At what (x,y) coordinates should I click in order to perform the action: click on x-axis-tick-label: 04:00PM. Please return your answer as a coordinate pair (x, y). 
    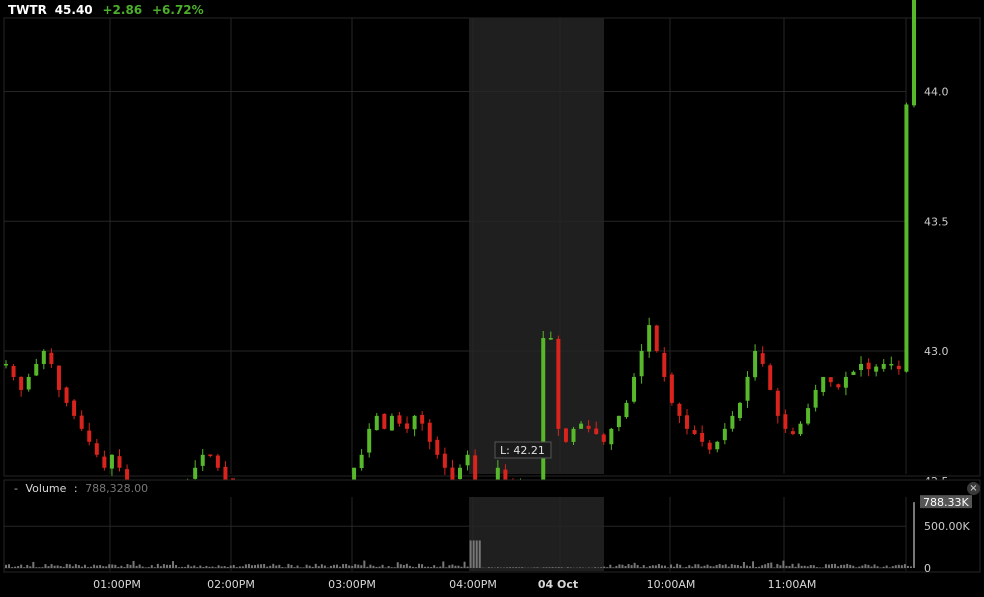
    Looking at the image, I should click on (473, 584).